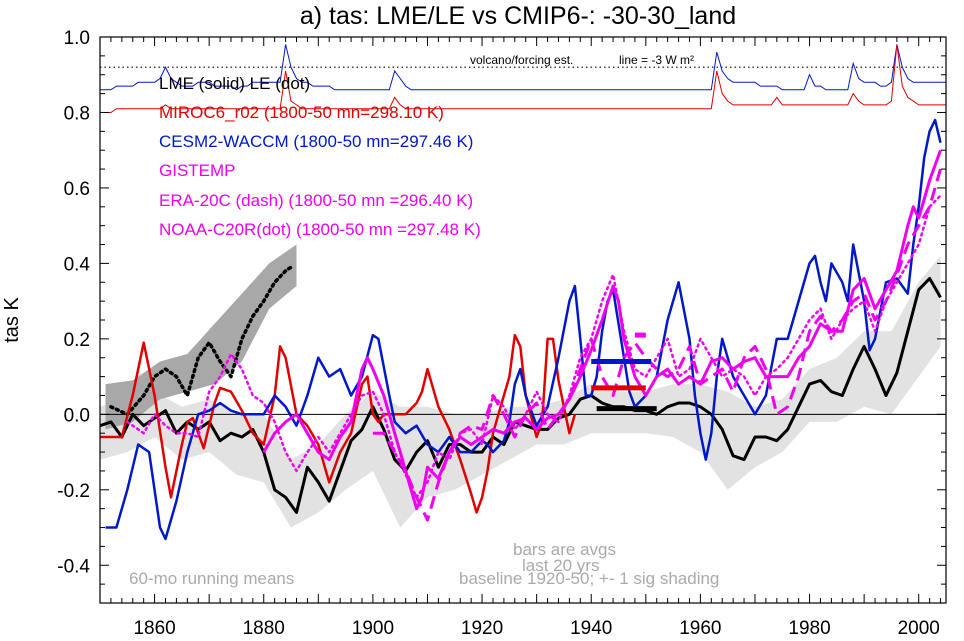 The height and width of the screenshot is (641, 964). What do you see at coordinates (591, 628) in the screenshot?
I see `x-tick-label-4: 1940` at bounding box center [591, 628].